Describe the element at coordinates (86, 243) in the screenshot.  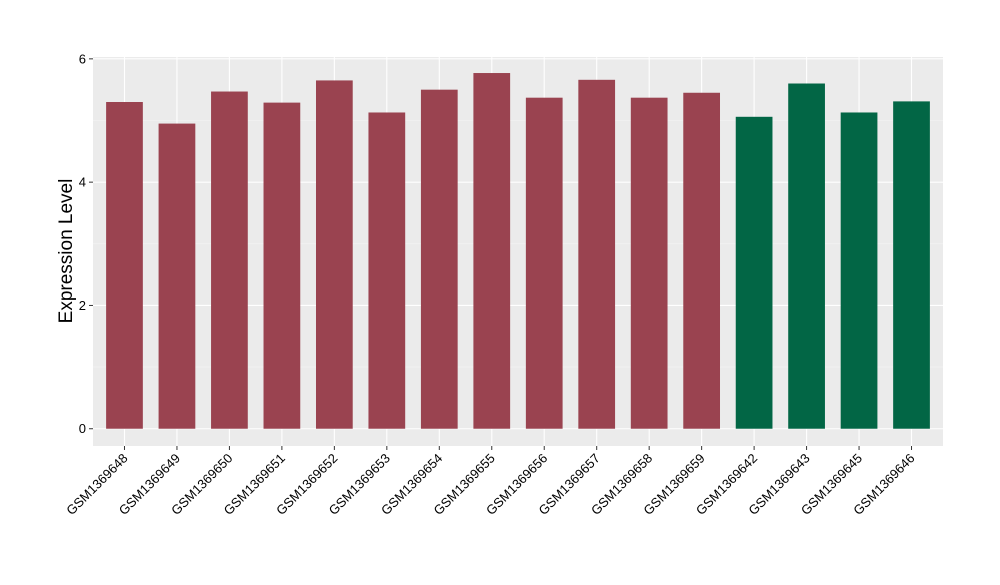
I see `y-axis: 0 2 4 6` at that location.